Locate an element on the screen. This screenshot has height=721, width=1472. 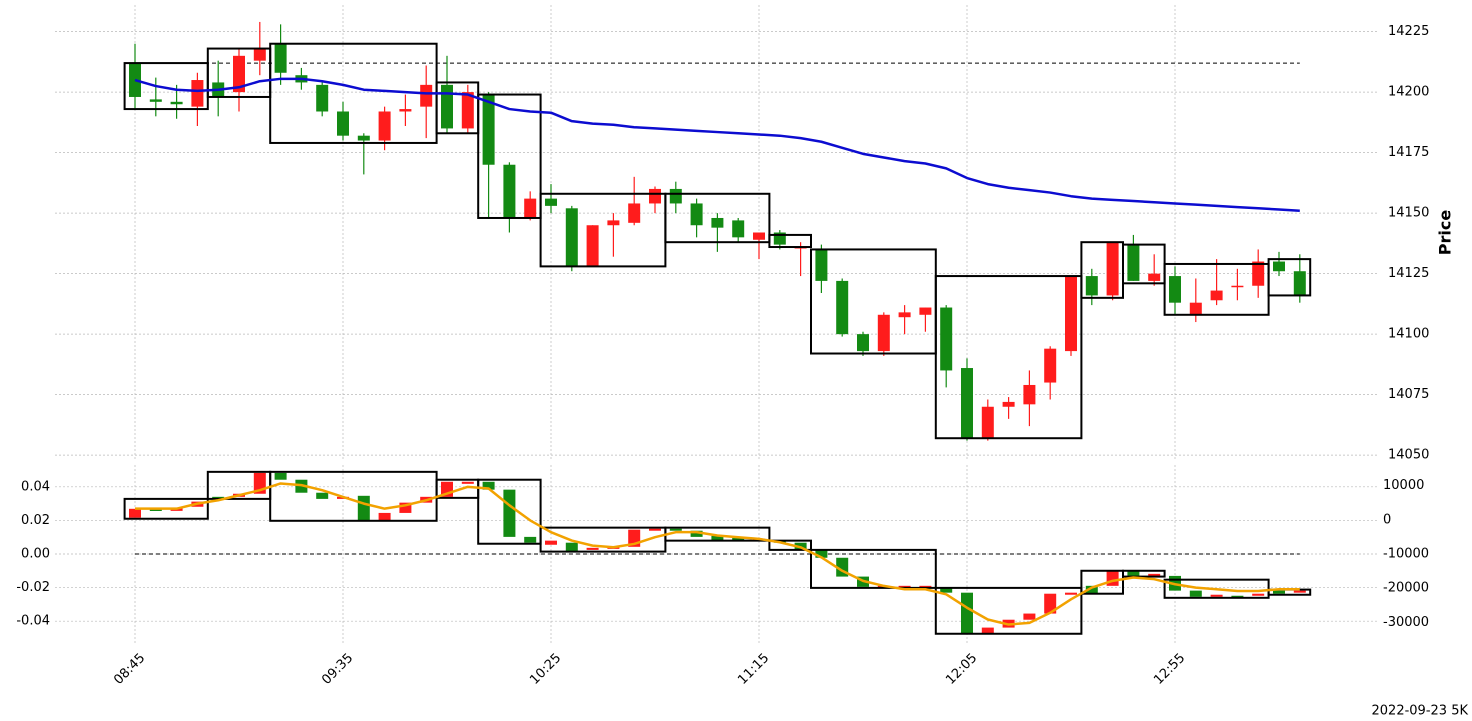
x-tick-label: 10:25 is located at coordinates (545, 669).